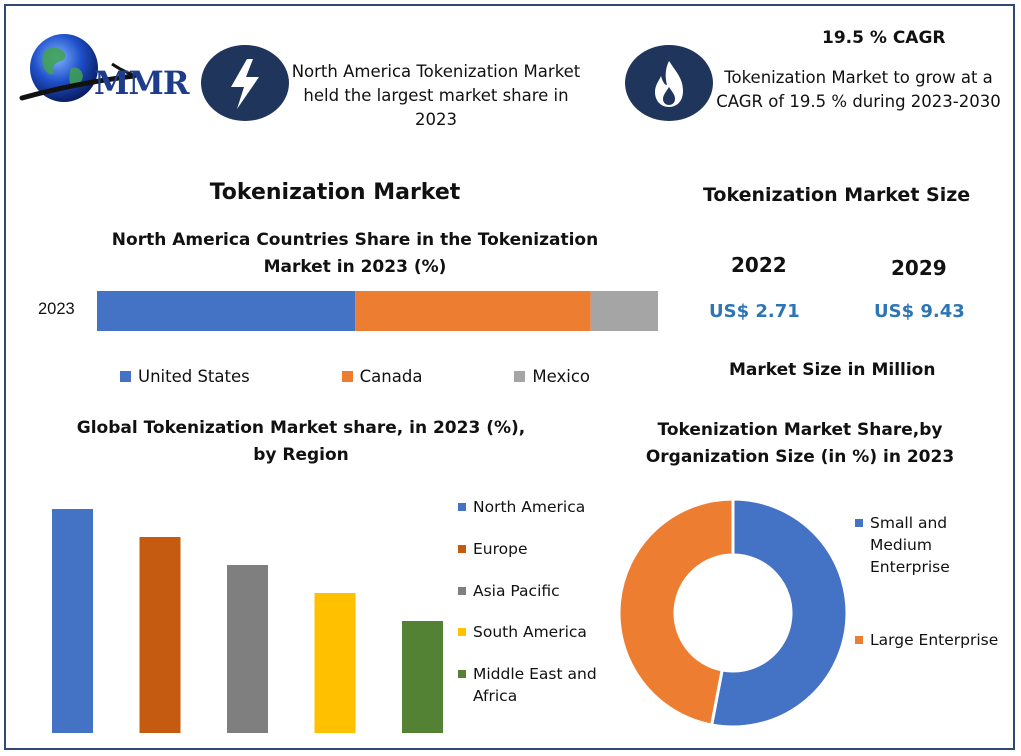 The width and height of the screenshot is (1021, 756). I want to click on legend-label: North America, so click(529, 507).